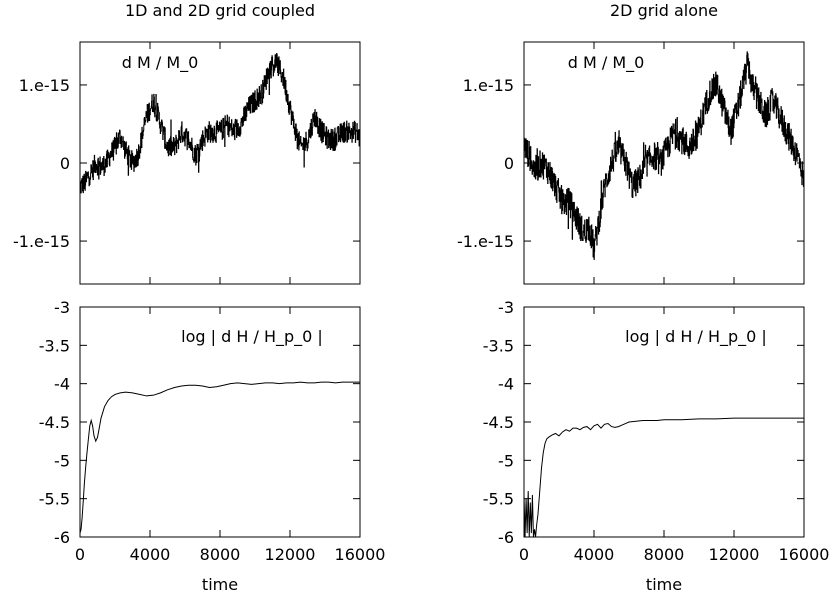 Image resolution: width=834 pixels, height=601 pixels. I want to click on column-title-right: 2D grid alone, so click(664, 10).